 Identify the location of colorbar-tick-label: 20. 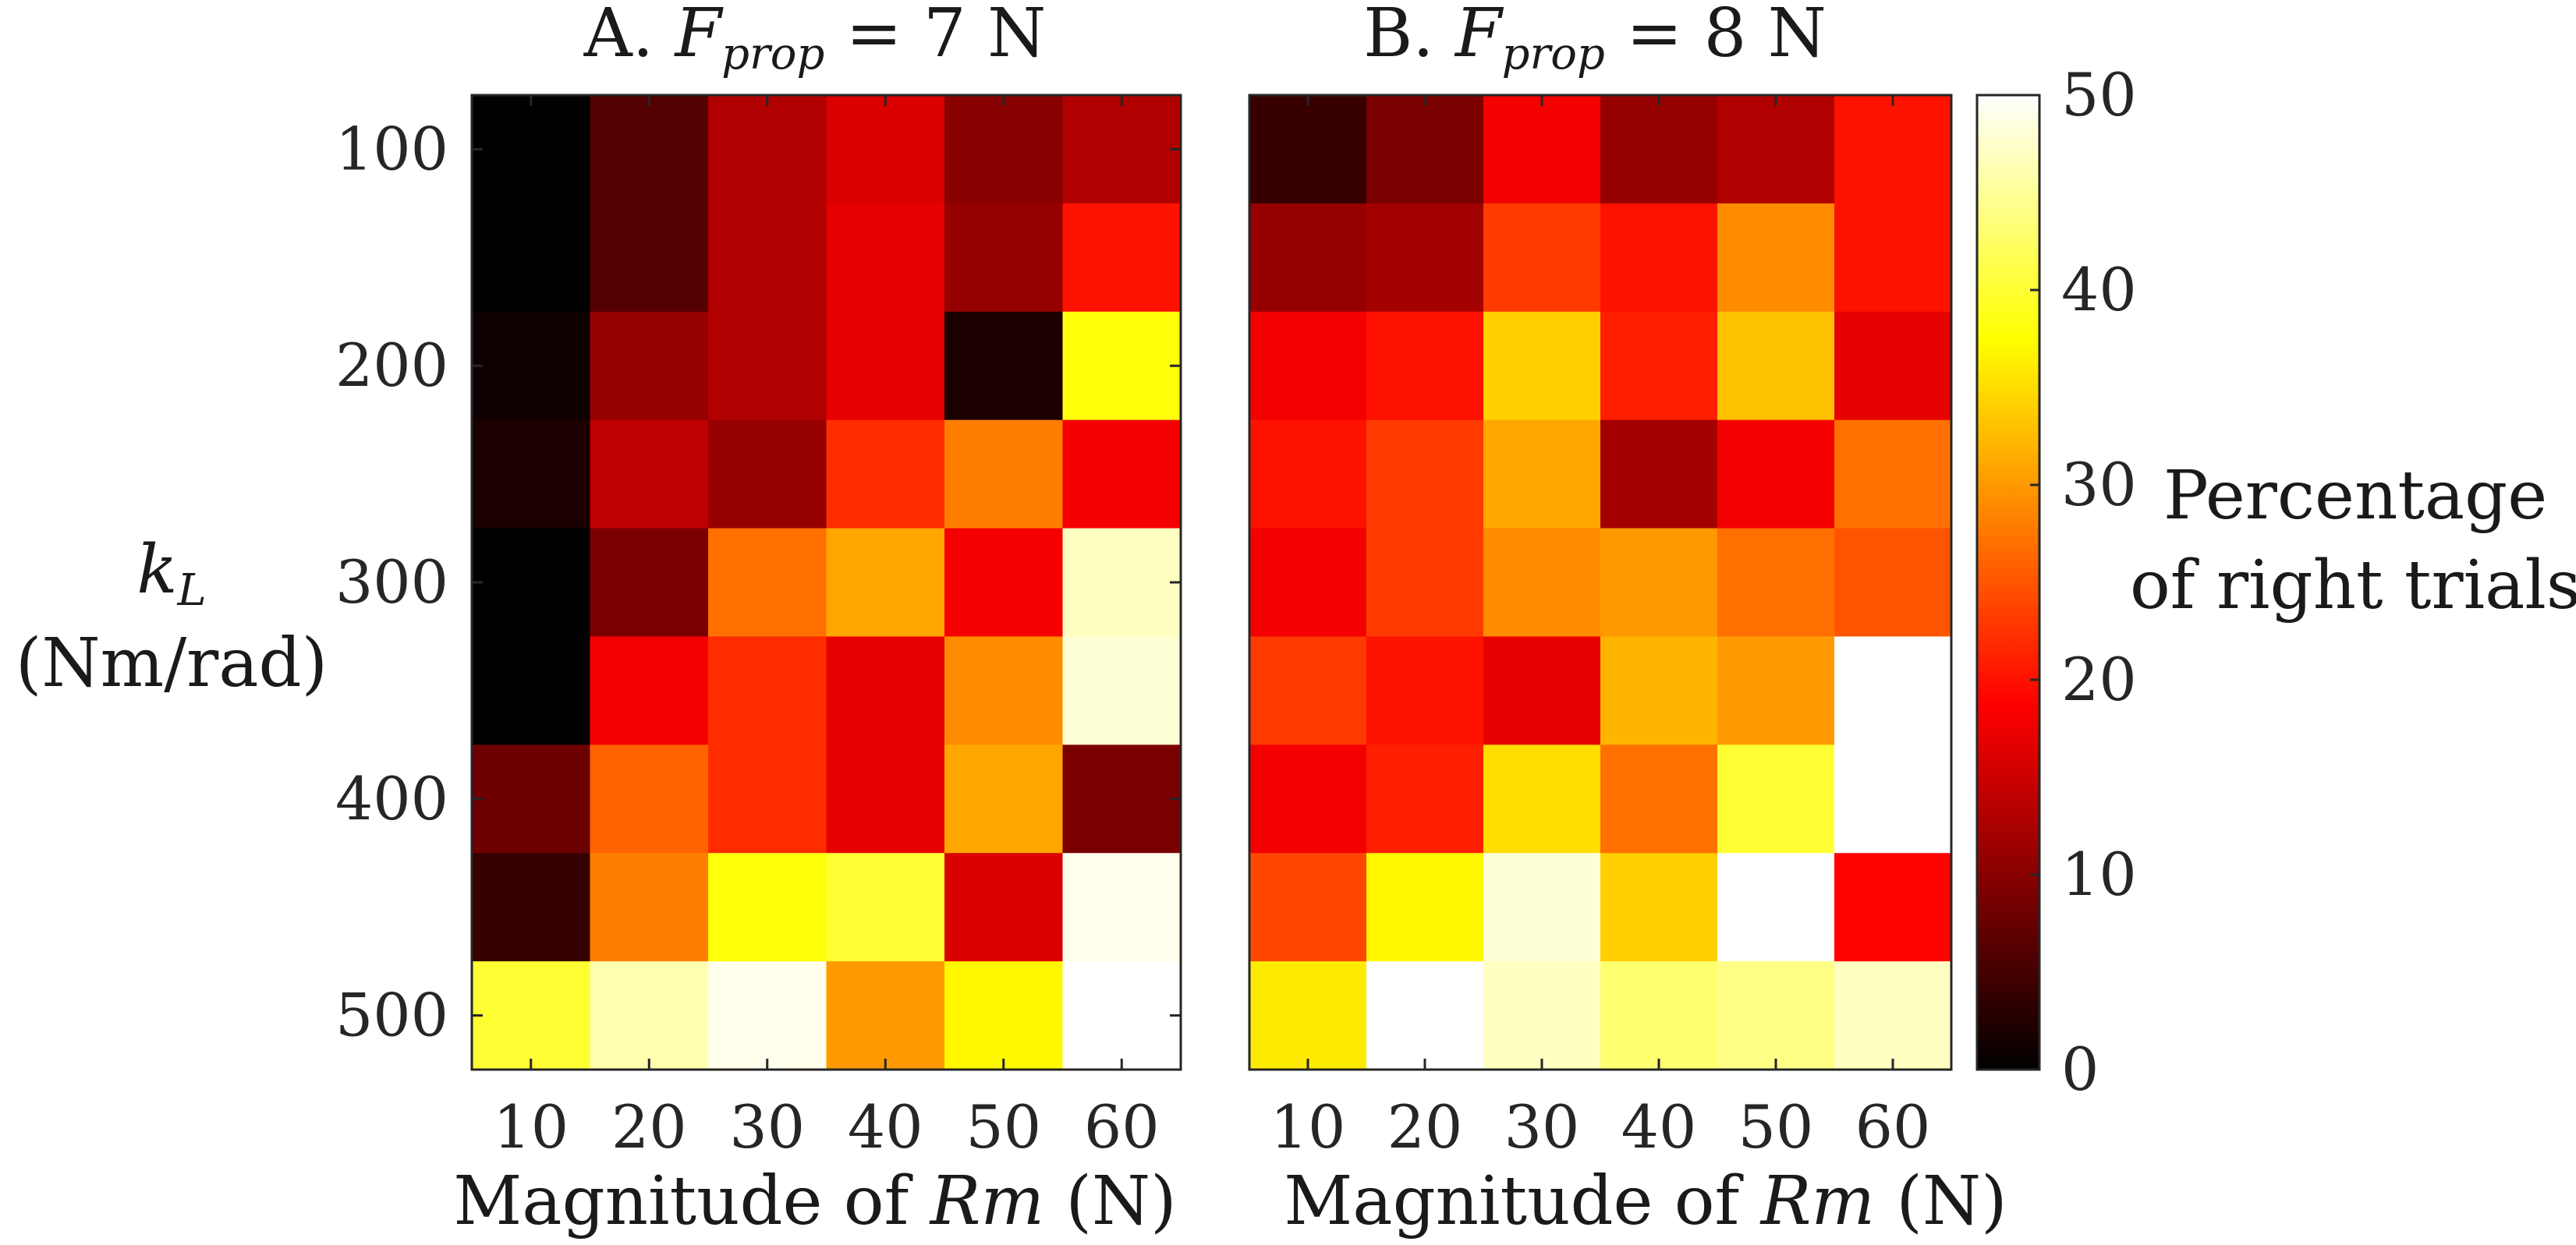
(2099, 679).